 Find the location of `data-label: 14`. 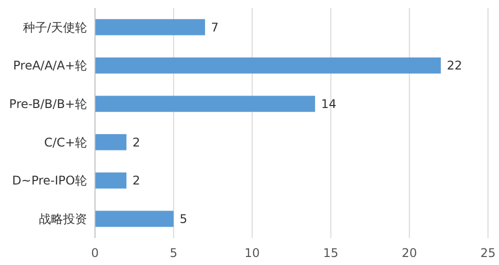

data-label: 14 is located at coordinates (328, 104).